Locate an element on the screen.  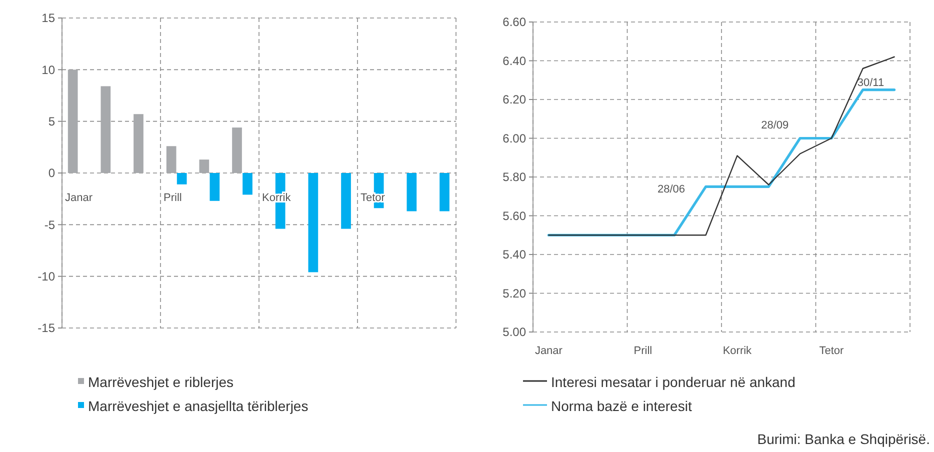
y-tick-label: 5.40 is located at coordinates (514, 255).